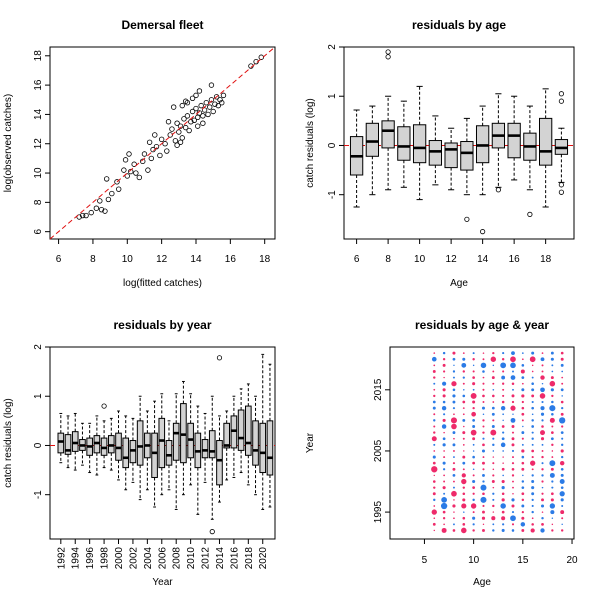 The width and height of the screenshot is (600, 600). What do you see at coordinates (162, 143) in the screenshot?
I see `reference-line` at bounding box center [162, 143].